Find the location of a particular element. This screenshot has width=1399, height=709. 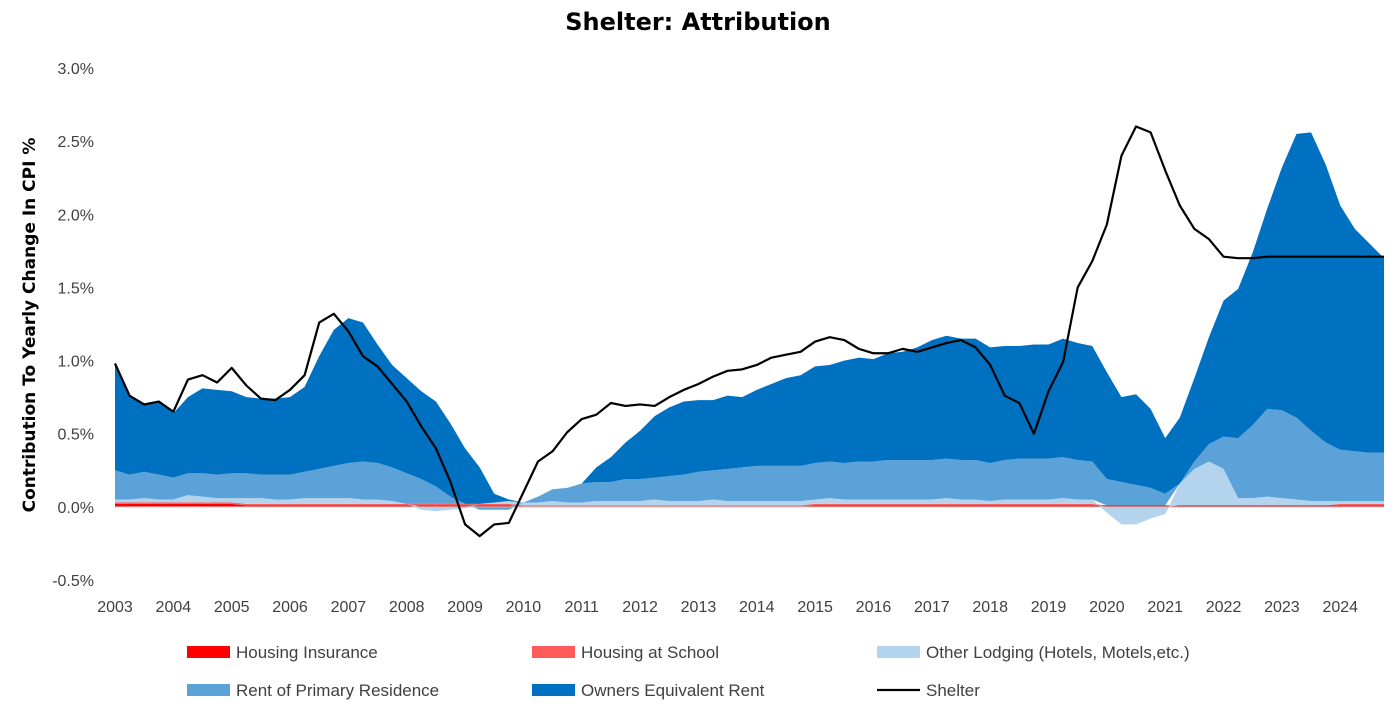

area-rent-of-primary-residence is located at coordinates (749, 459).